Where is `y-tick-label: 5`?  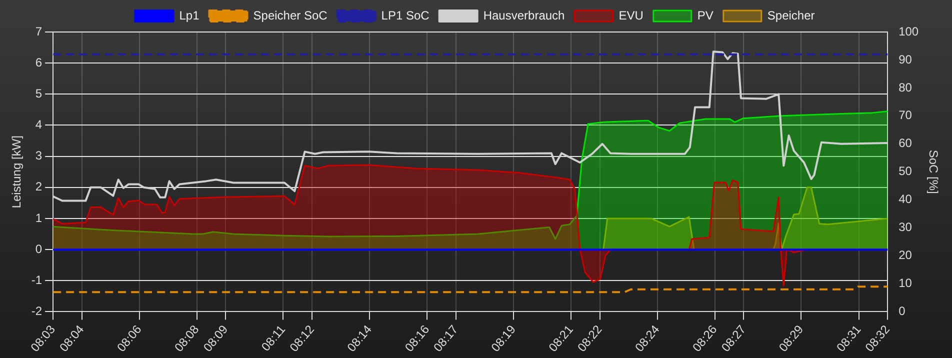 y-tick-label: 5 is located at coordinates (38, 93).